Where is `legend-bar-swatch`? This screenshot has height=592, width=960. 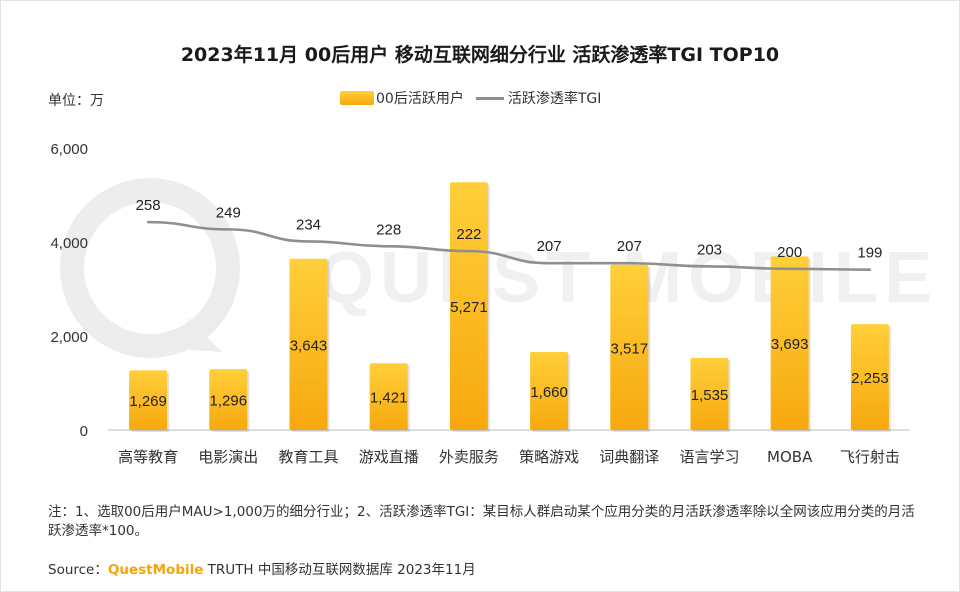 legend-bar-swatch is located at coordinates (357, 98).